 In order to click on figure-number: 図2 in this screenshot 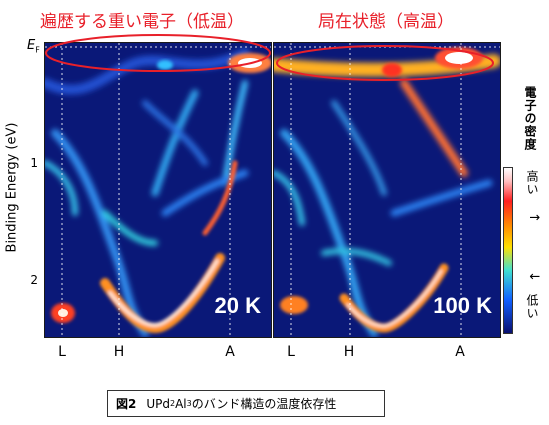, I will do `click(126, 404)`.